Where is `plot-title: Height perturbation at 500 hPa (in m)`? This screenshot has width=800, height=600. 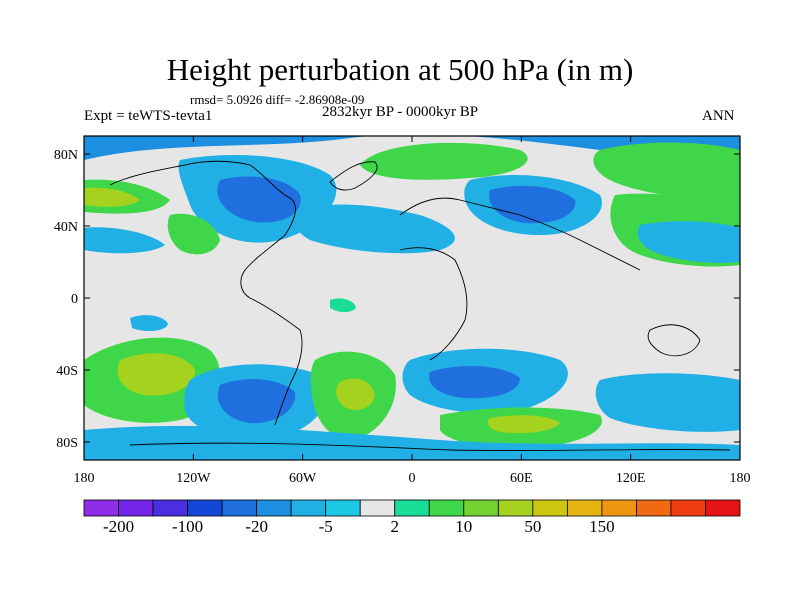
plot-title: Height perturbation at 500 hPa (in m) is located at coordinates (400, 69).